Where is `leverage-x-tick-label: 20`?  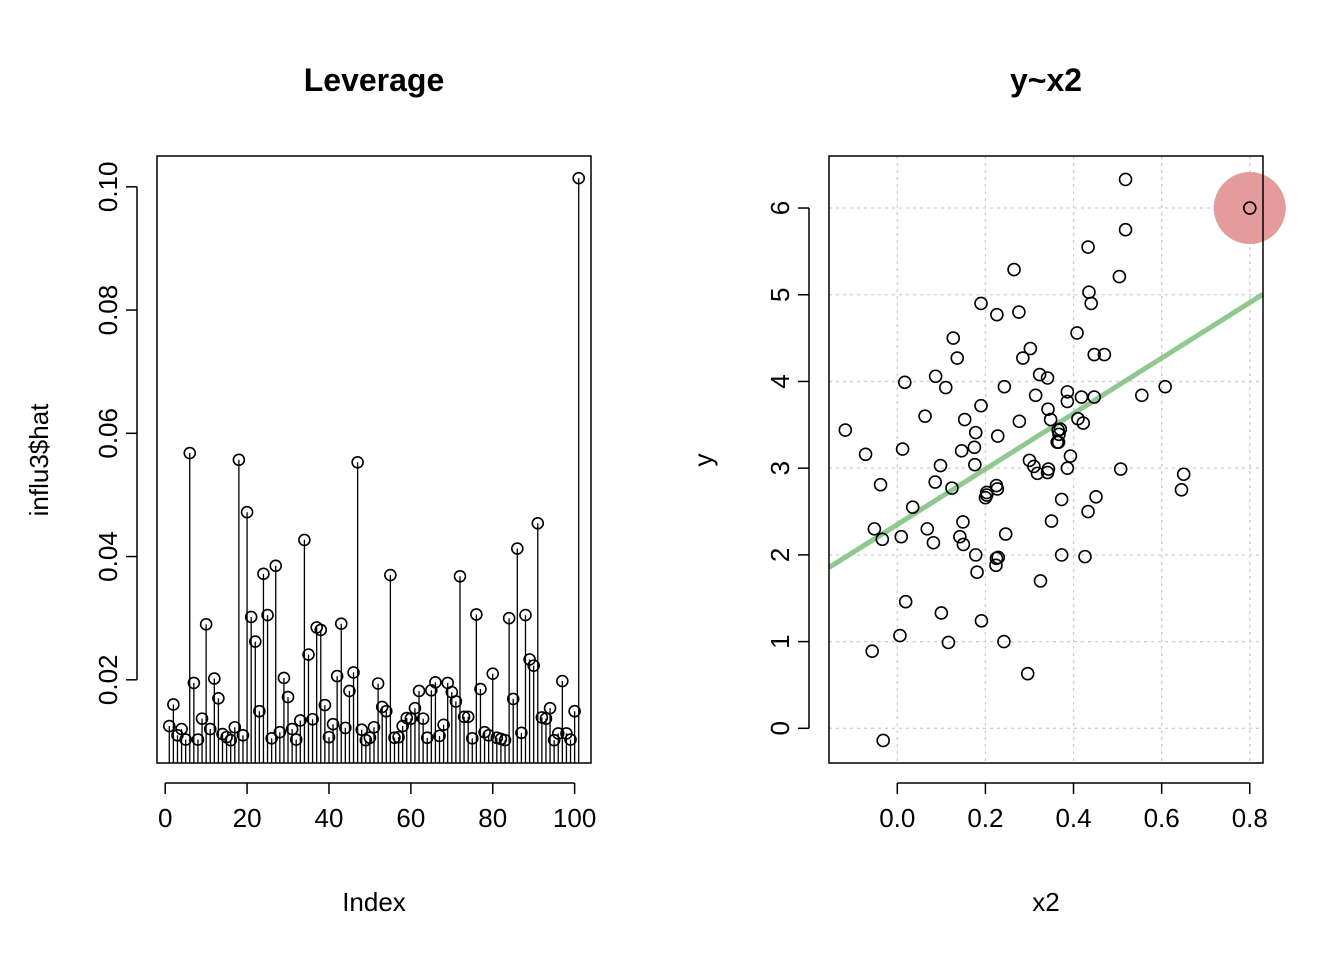 leverage-x-tick-label: 20 is located at coordinates (247, 818).